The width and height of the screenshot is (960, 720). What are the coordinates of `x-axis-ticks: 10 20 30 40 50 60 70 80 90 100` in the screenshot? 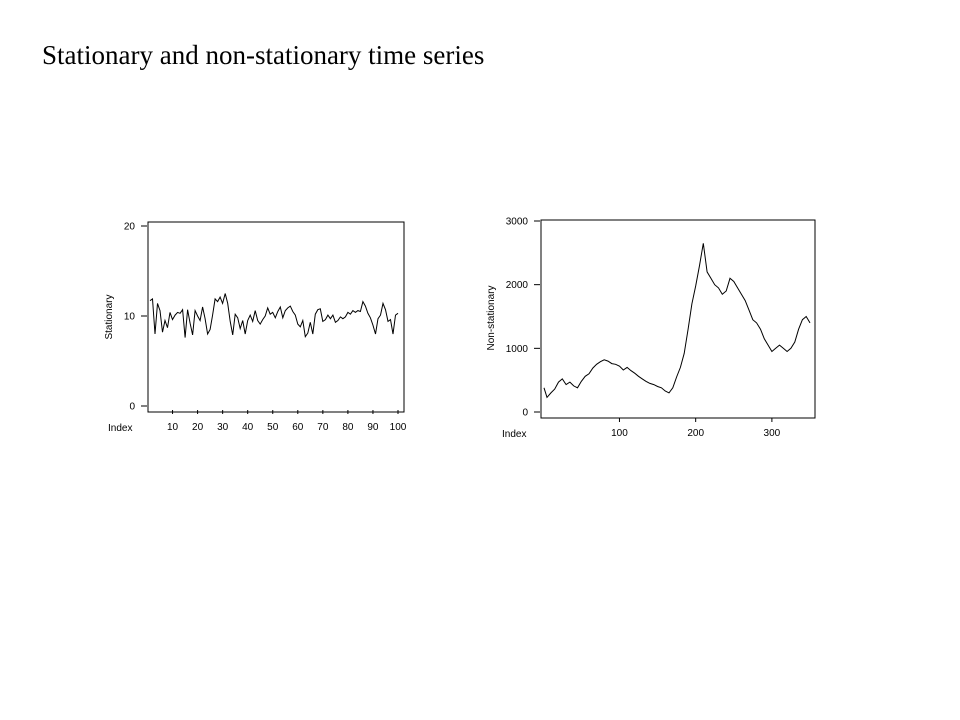 It's located at (287, 421).